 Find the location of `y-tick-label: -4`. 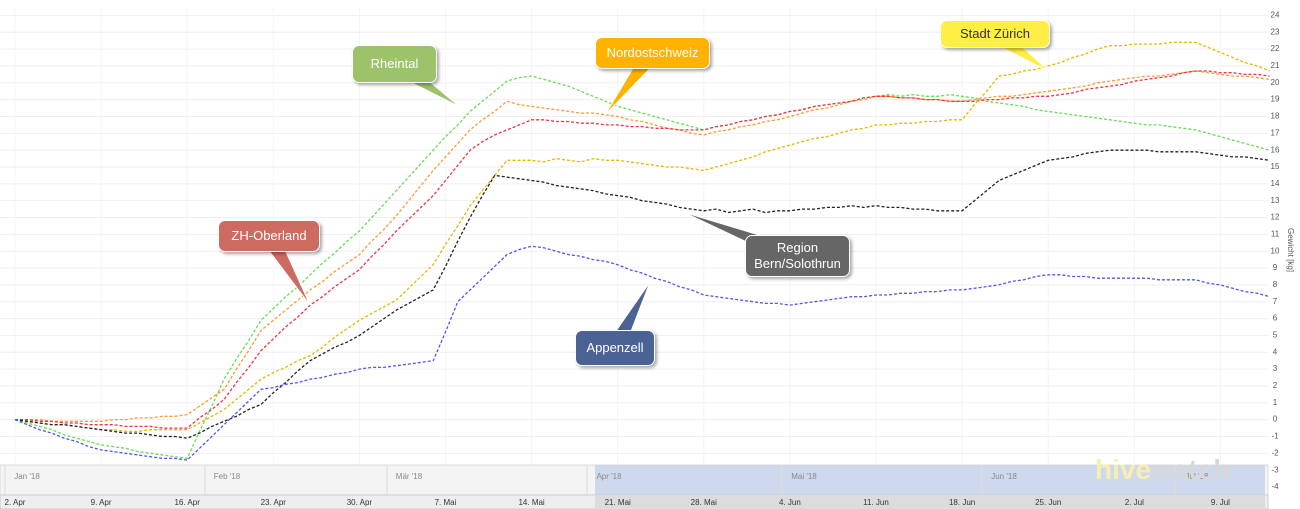

y-tick-label: -4 is located at coordinates (1275, 486).